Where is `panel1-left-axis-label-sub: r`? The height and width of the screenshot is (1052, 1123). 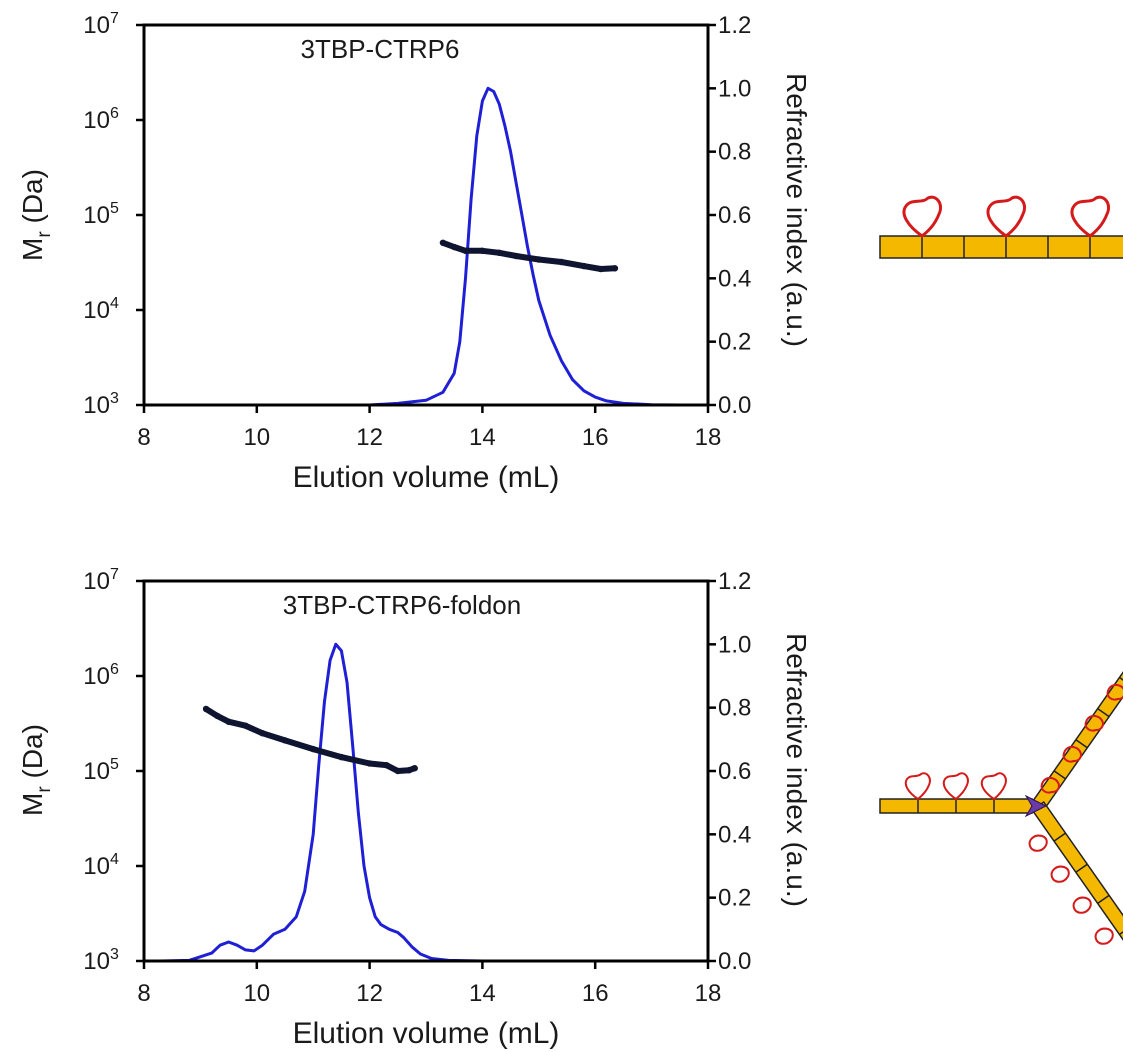 panel1-left-axis-label-sub: r is located at coordinates (44, 234).